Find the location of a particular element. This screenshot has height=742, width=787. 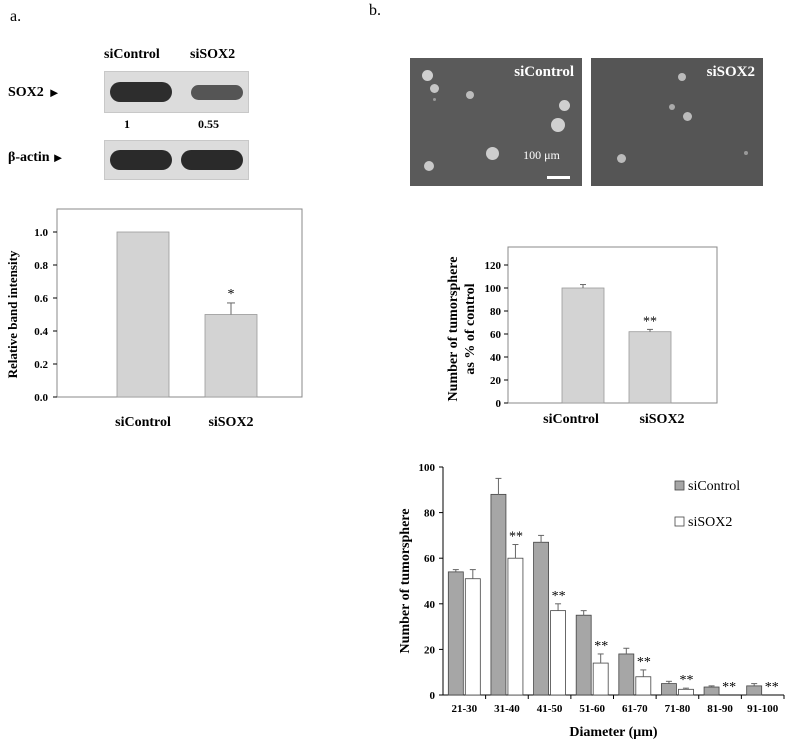

micrograph-sicontrol: siControl 100 μm is located at coordinates (496, 122).